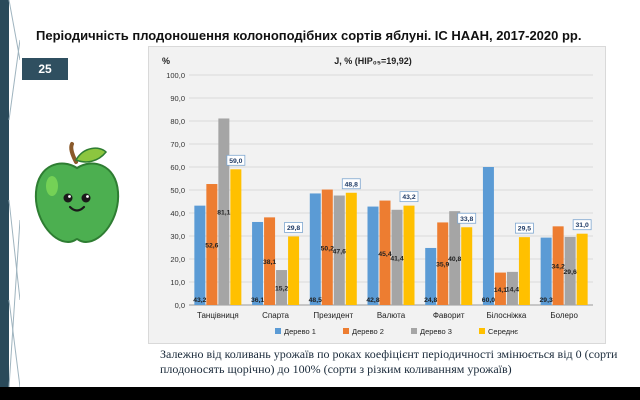 The image size is (640, 400). What do you see at coordinates (430, 300) in the screenshot?
I see `data-label: 24,8` at bounding box center [430, 300].